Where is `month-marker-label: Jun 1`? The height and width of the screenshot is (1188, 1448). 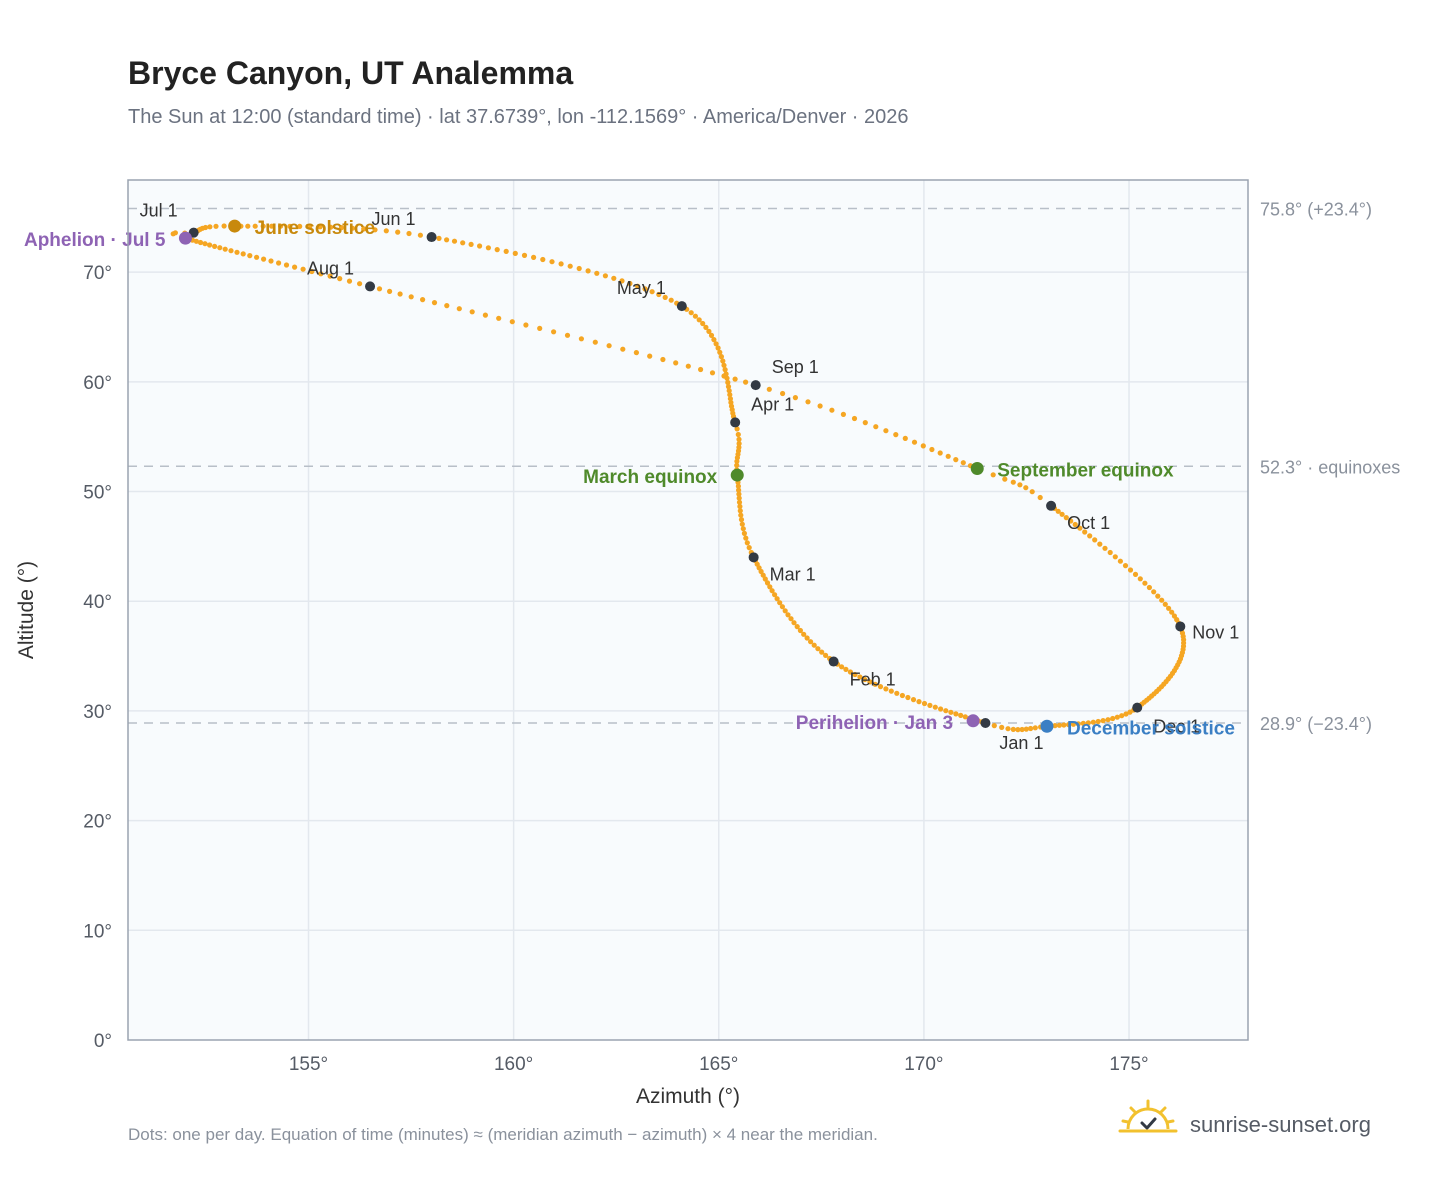 month-marker-label: Jun 1 is located at coordinates (394, 219).